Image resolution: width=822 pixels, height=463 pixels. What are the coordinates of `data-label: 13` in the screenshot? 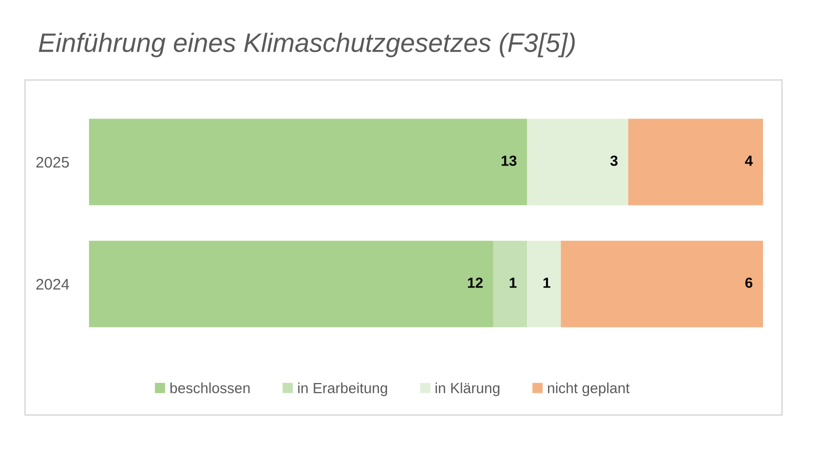 It's located at (509, 161).